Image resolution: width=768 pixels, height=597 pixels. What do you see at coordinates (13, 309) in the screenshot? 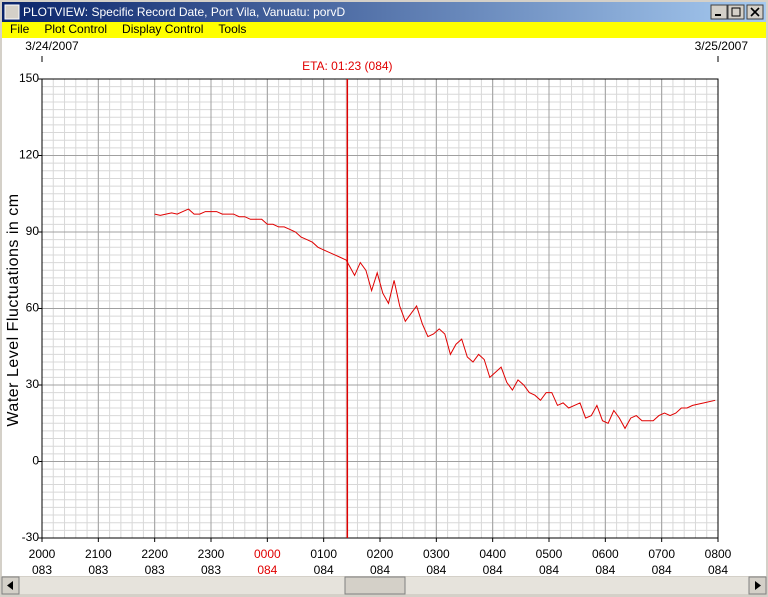
I see `y-axis-label: Water Level Fluctuations in cm` at bounding box center [13, 309].